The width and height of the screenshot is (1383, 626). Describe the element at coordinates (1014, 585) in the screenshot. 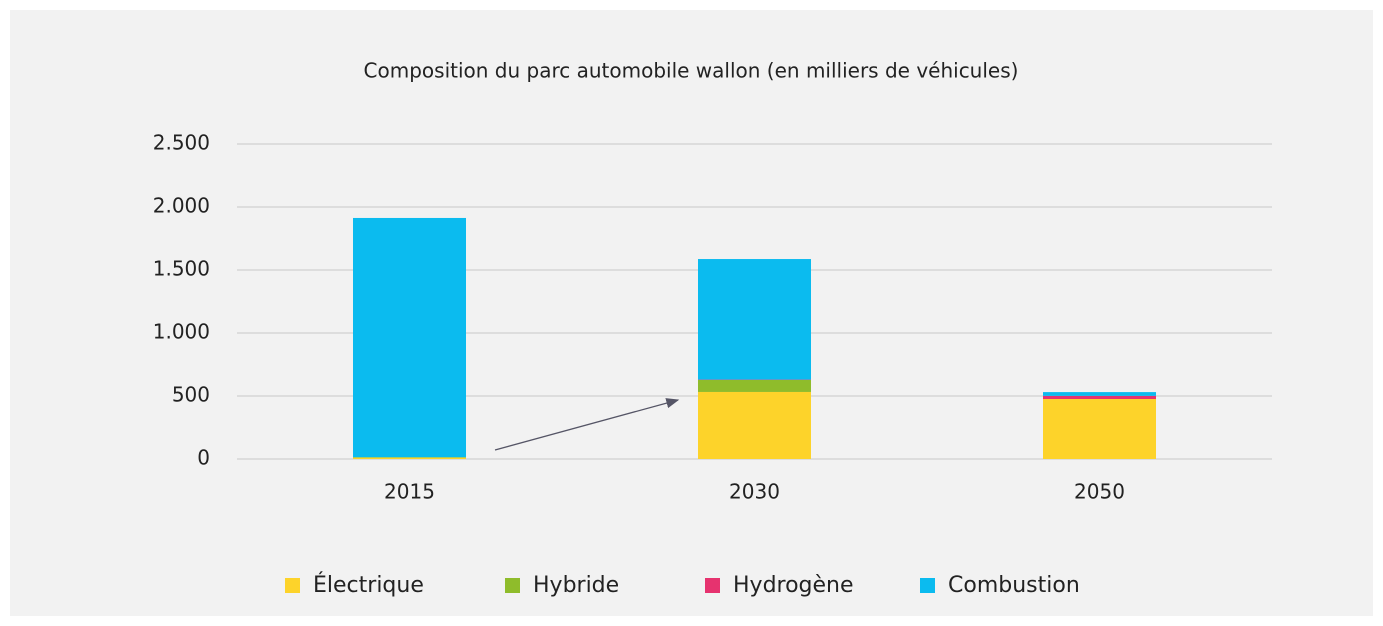

I see `legend-label: Combustion` at that location.